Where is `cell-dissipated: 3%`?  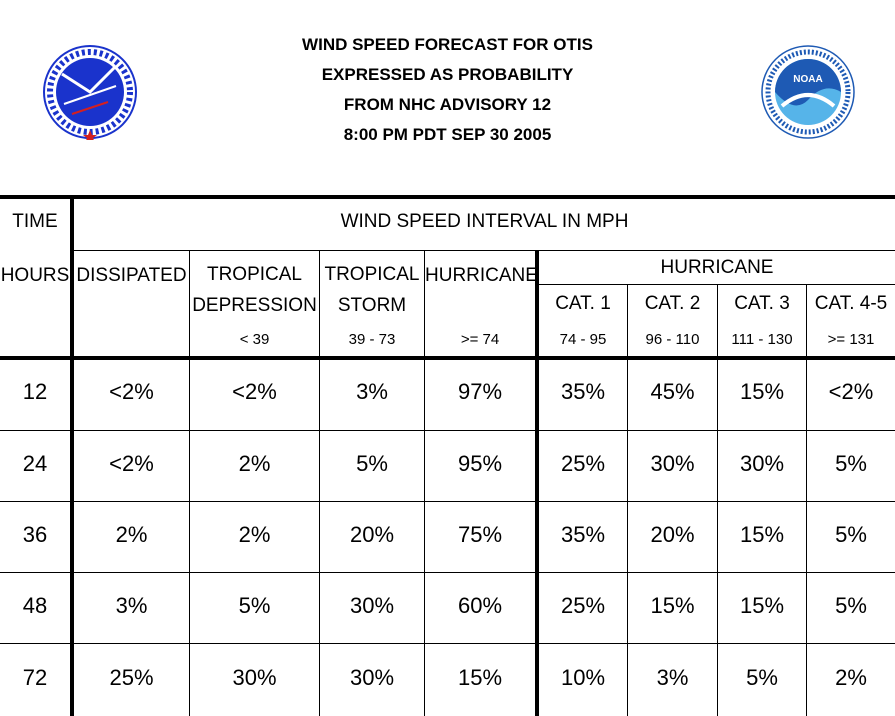
cell-dissipated: 3% is located at coordinates (131, 605).